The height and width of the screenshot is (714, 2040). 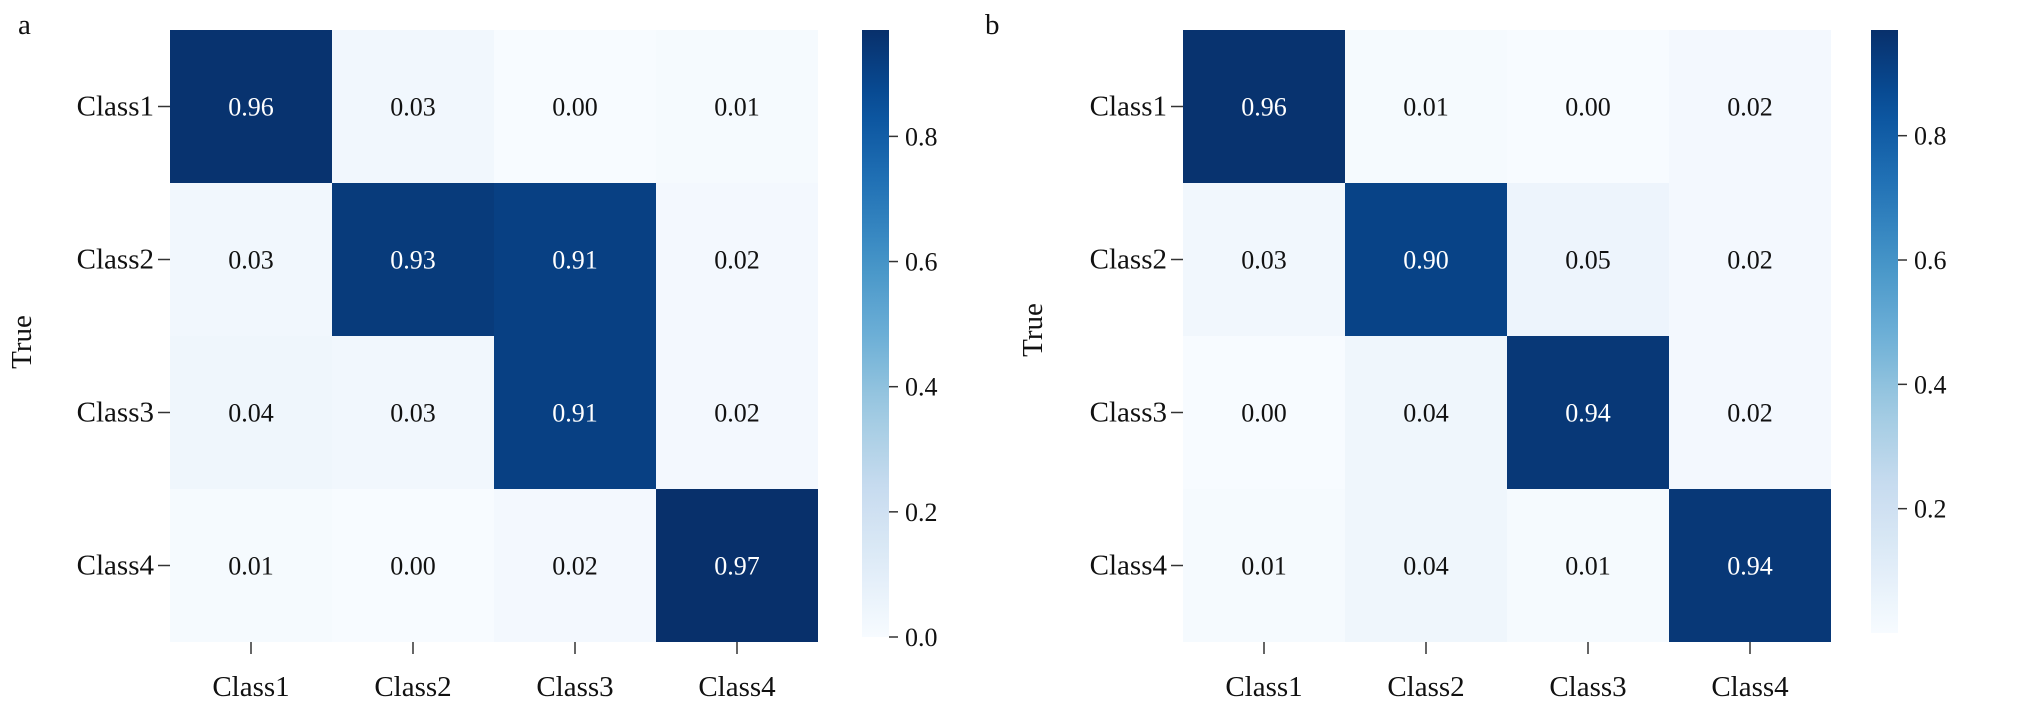 What do you see at coordinates (921, 637) in the screenshot?
I see `colorbar-tick-label: 0.0` at bounding box center [921, 637].